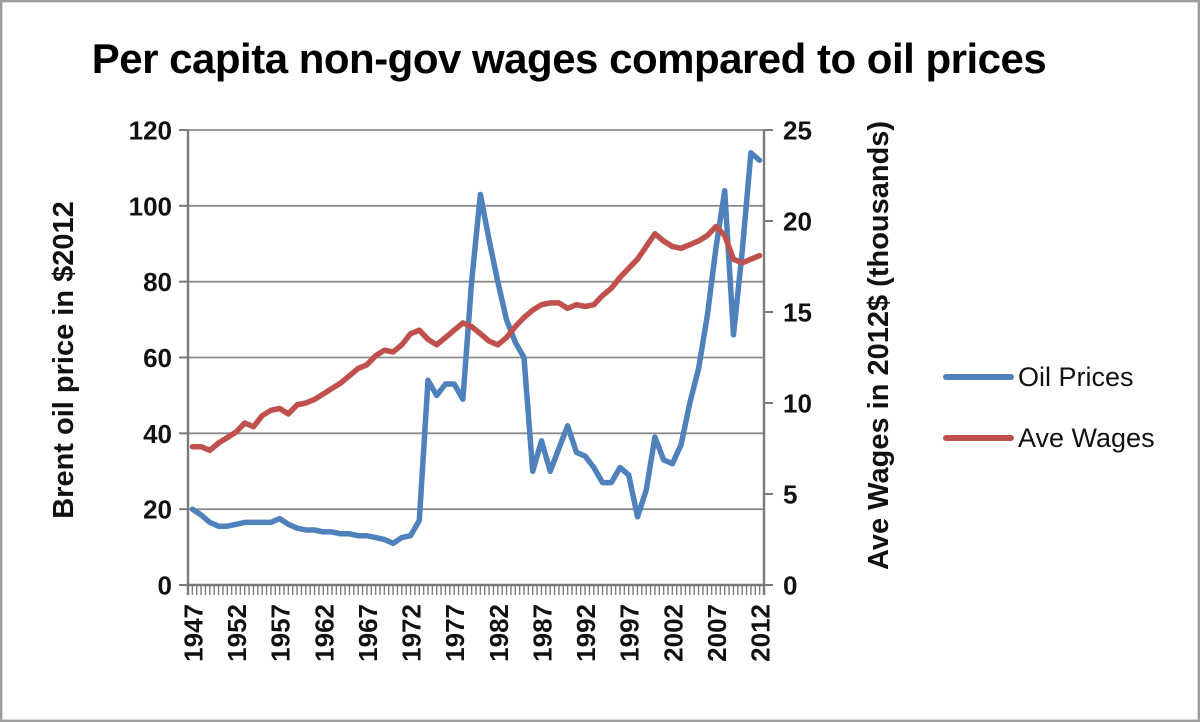  What do you see at coordinates (673, 633) in the screenshot?
I see `x-axis-tick-label: 2002` at bounding box center [673, 633].